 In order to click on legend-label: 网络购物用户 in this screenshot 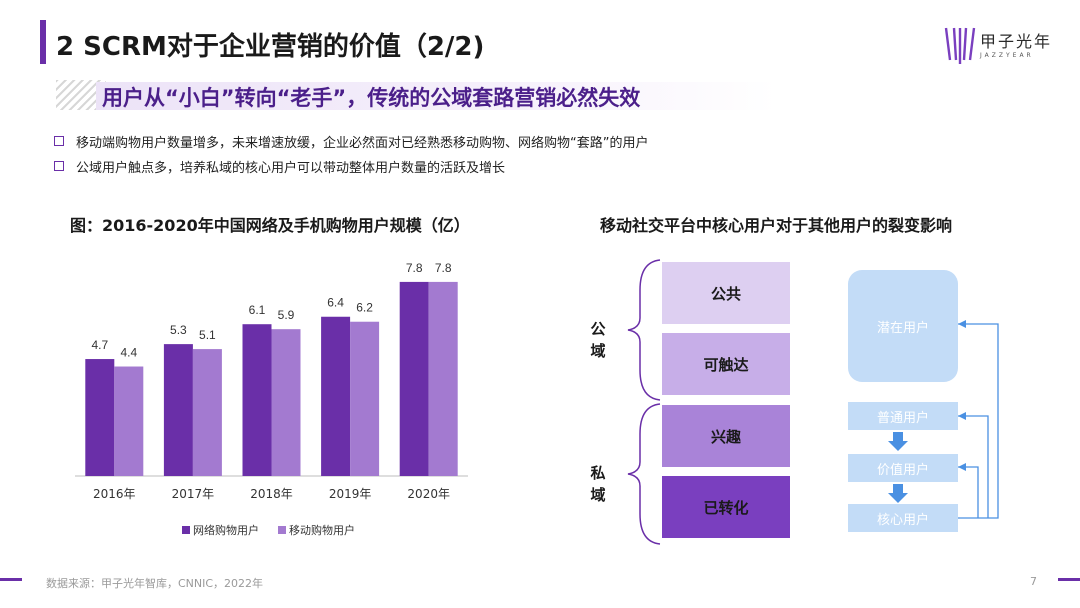, I will do `click(226, 530)`.